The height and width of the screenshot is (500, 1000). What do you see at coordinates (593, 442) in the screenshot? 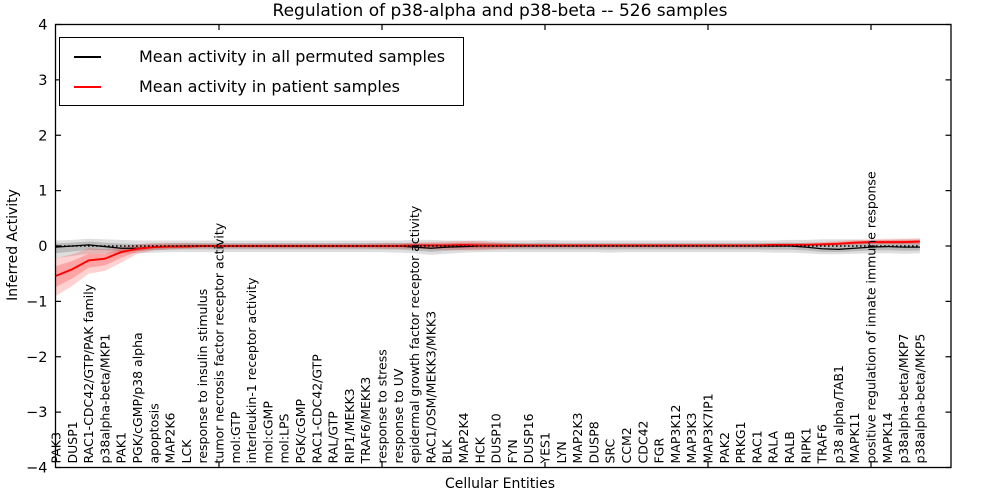
I see `x-category-label: DUSP8` at bounding box center [593, 442].